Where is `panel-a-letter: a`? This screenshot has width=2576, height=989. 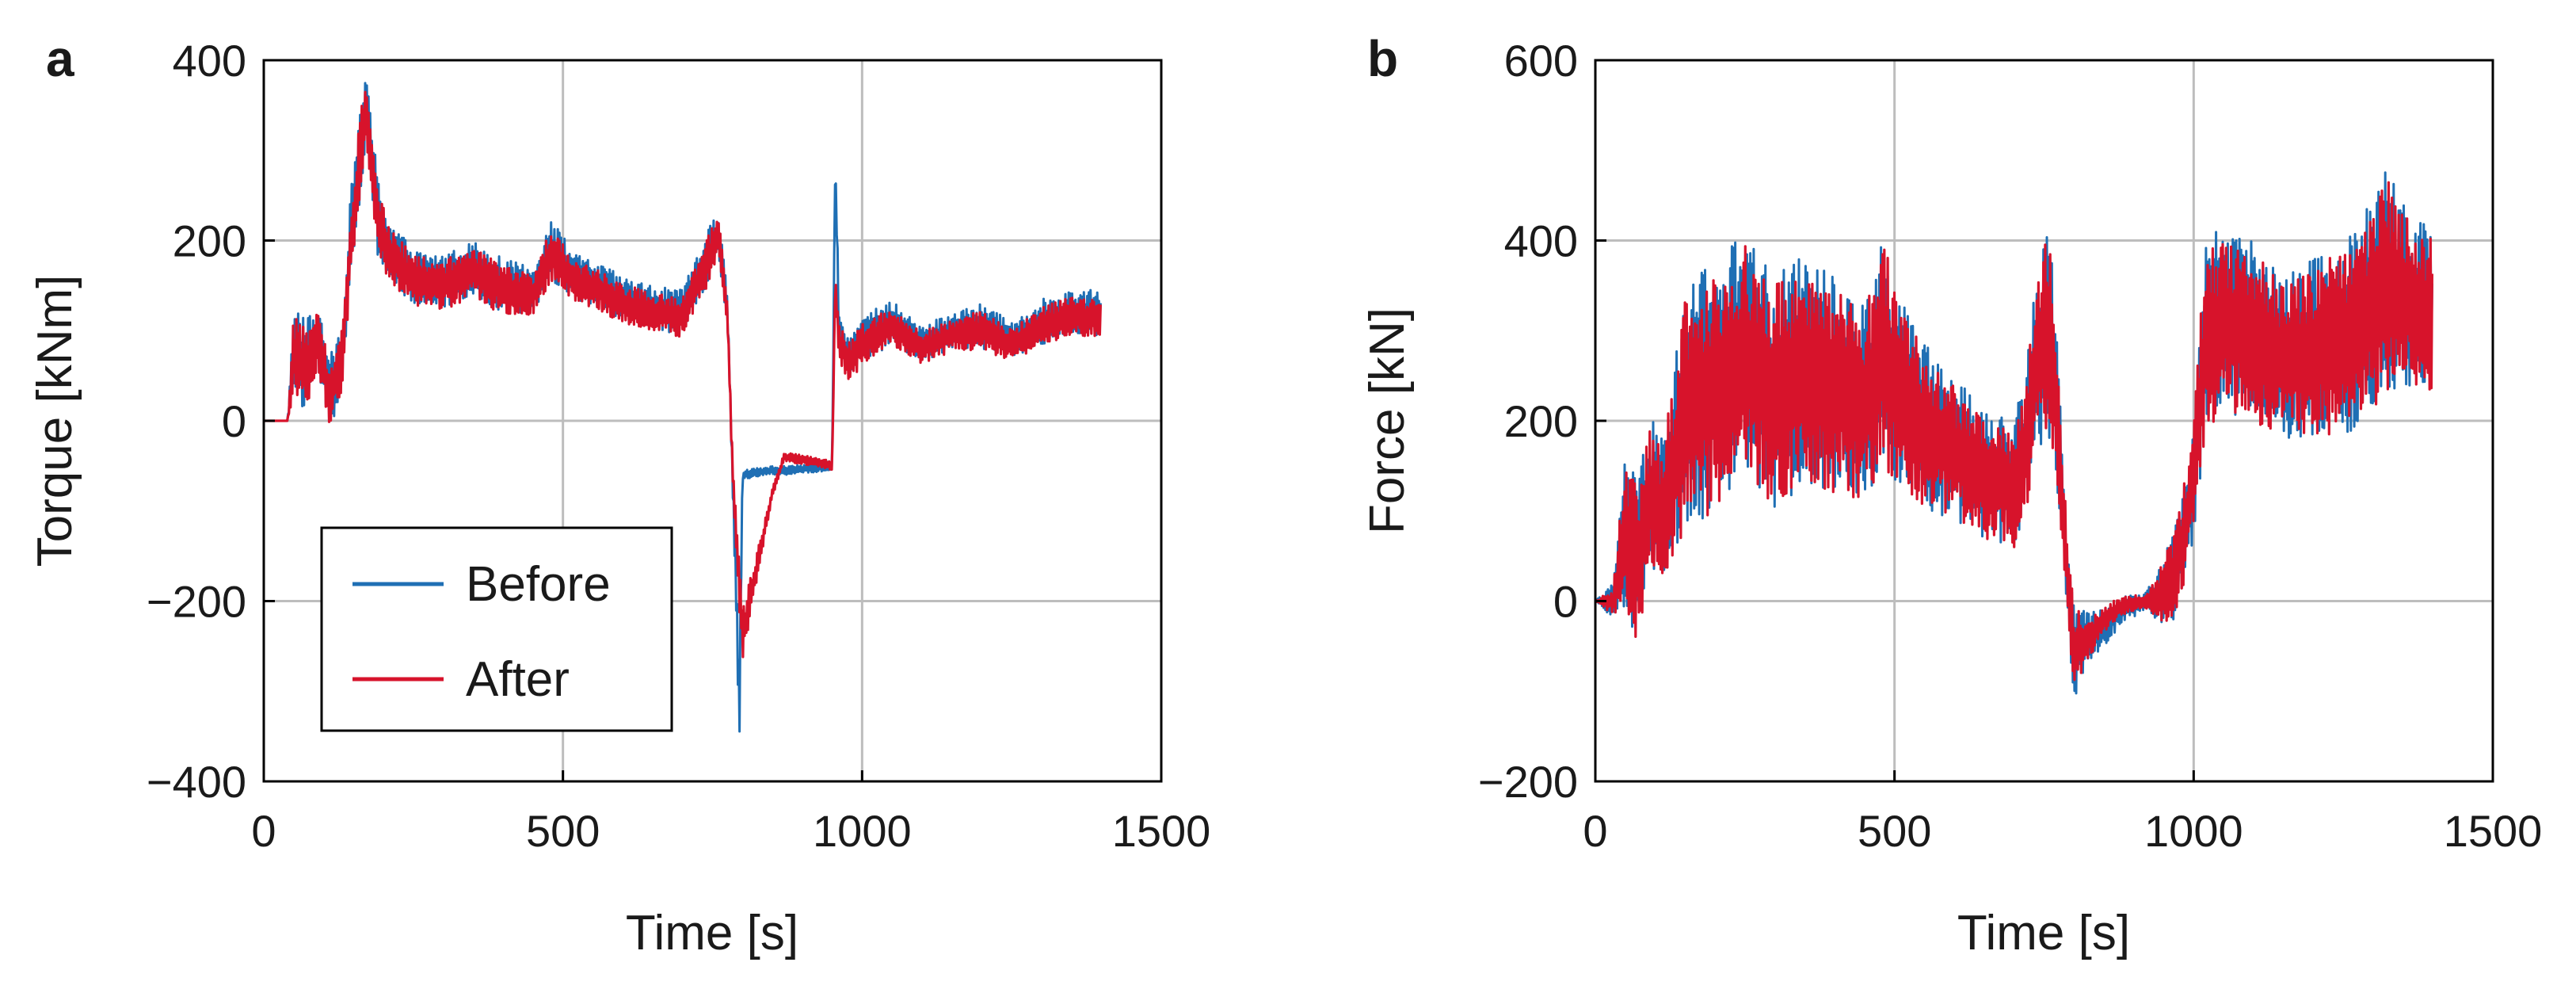
panel-a-letter: a is located at coordinates (60, 58).